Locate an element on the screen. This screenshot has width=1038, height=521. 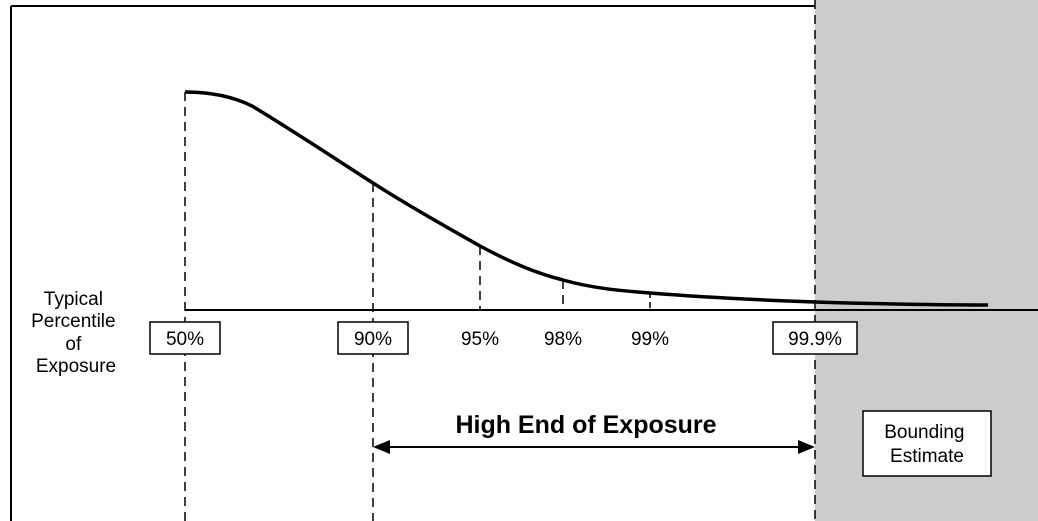
high-end-arrow-right-head is located at coordinates (806, 447).